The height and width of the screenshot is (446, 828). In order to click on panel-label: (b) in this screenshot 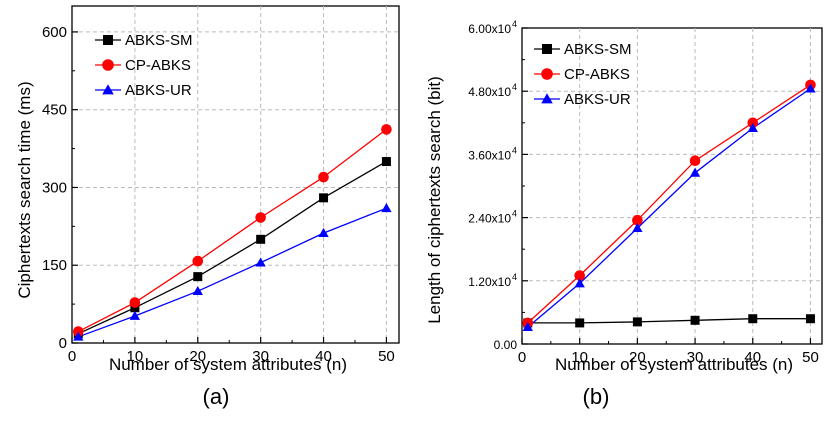, I will do `click(596, 396)`.